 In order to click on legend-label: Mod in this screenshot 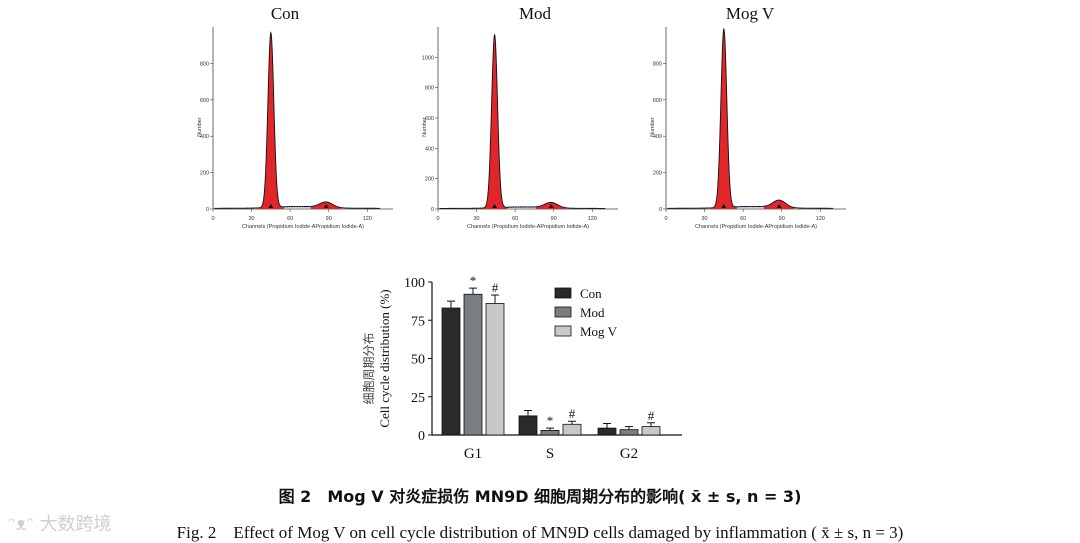, I will do `click(592, 312)`.